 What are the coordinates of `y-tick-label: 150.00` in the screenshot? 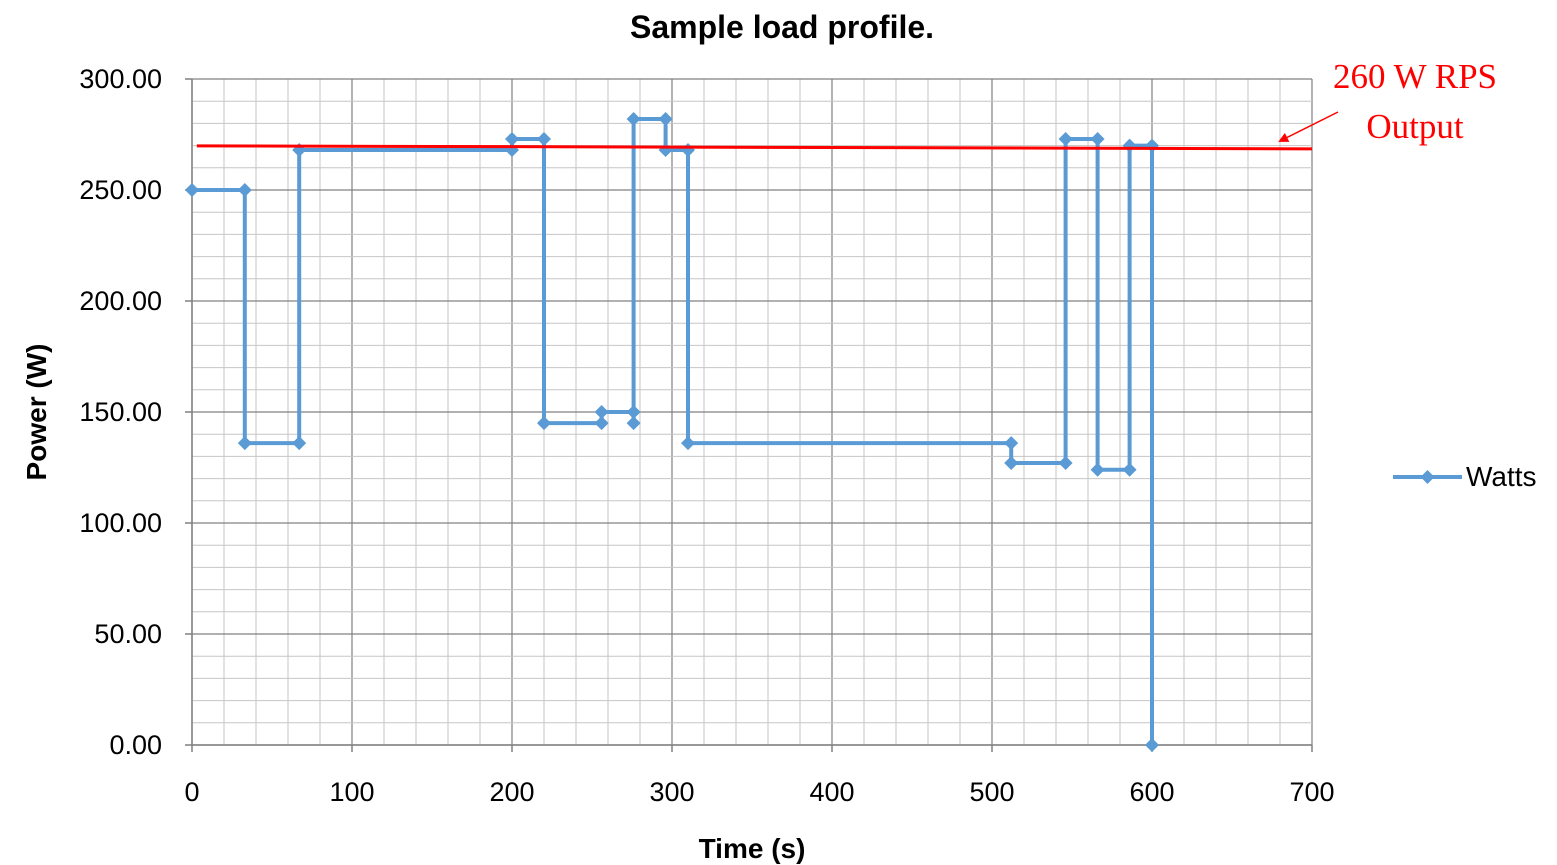 It's located at (120, 412).